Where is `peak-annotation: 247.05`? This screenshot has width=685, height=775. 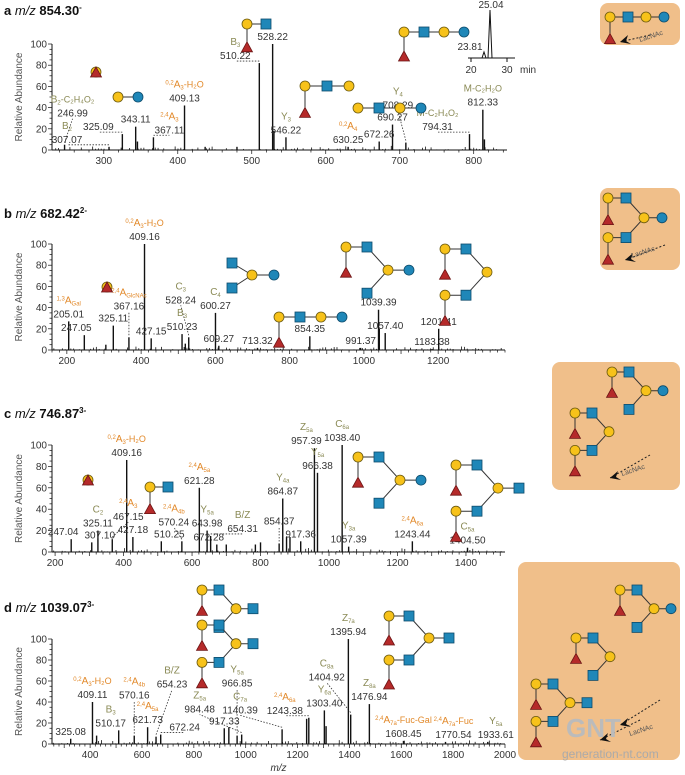
peak-annotation: 247.05 is located at coordinates (76, 328).